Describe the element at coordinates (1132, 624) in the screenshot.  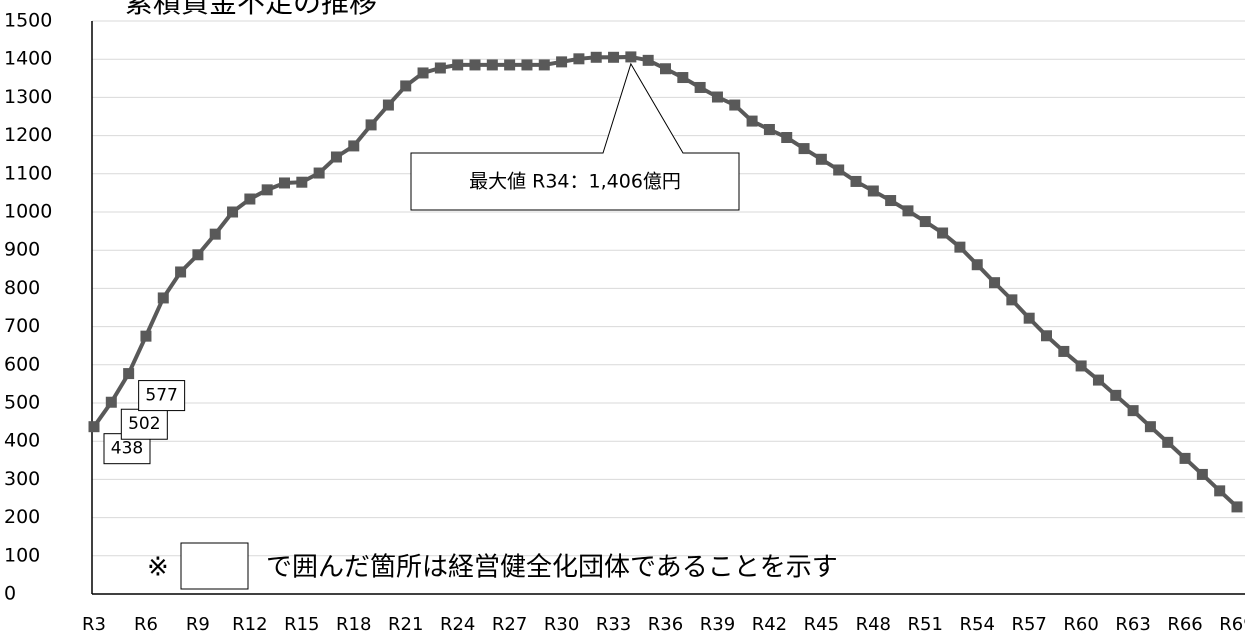
I see `x-tick-label: R63` at that location.